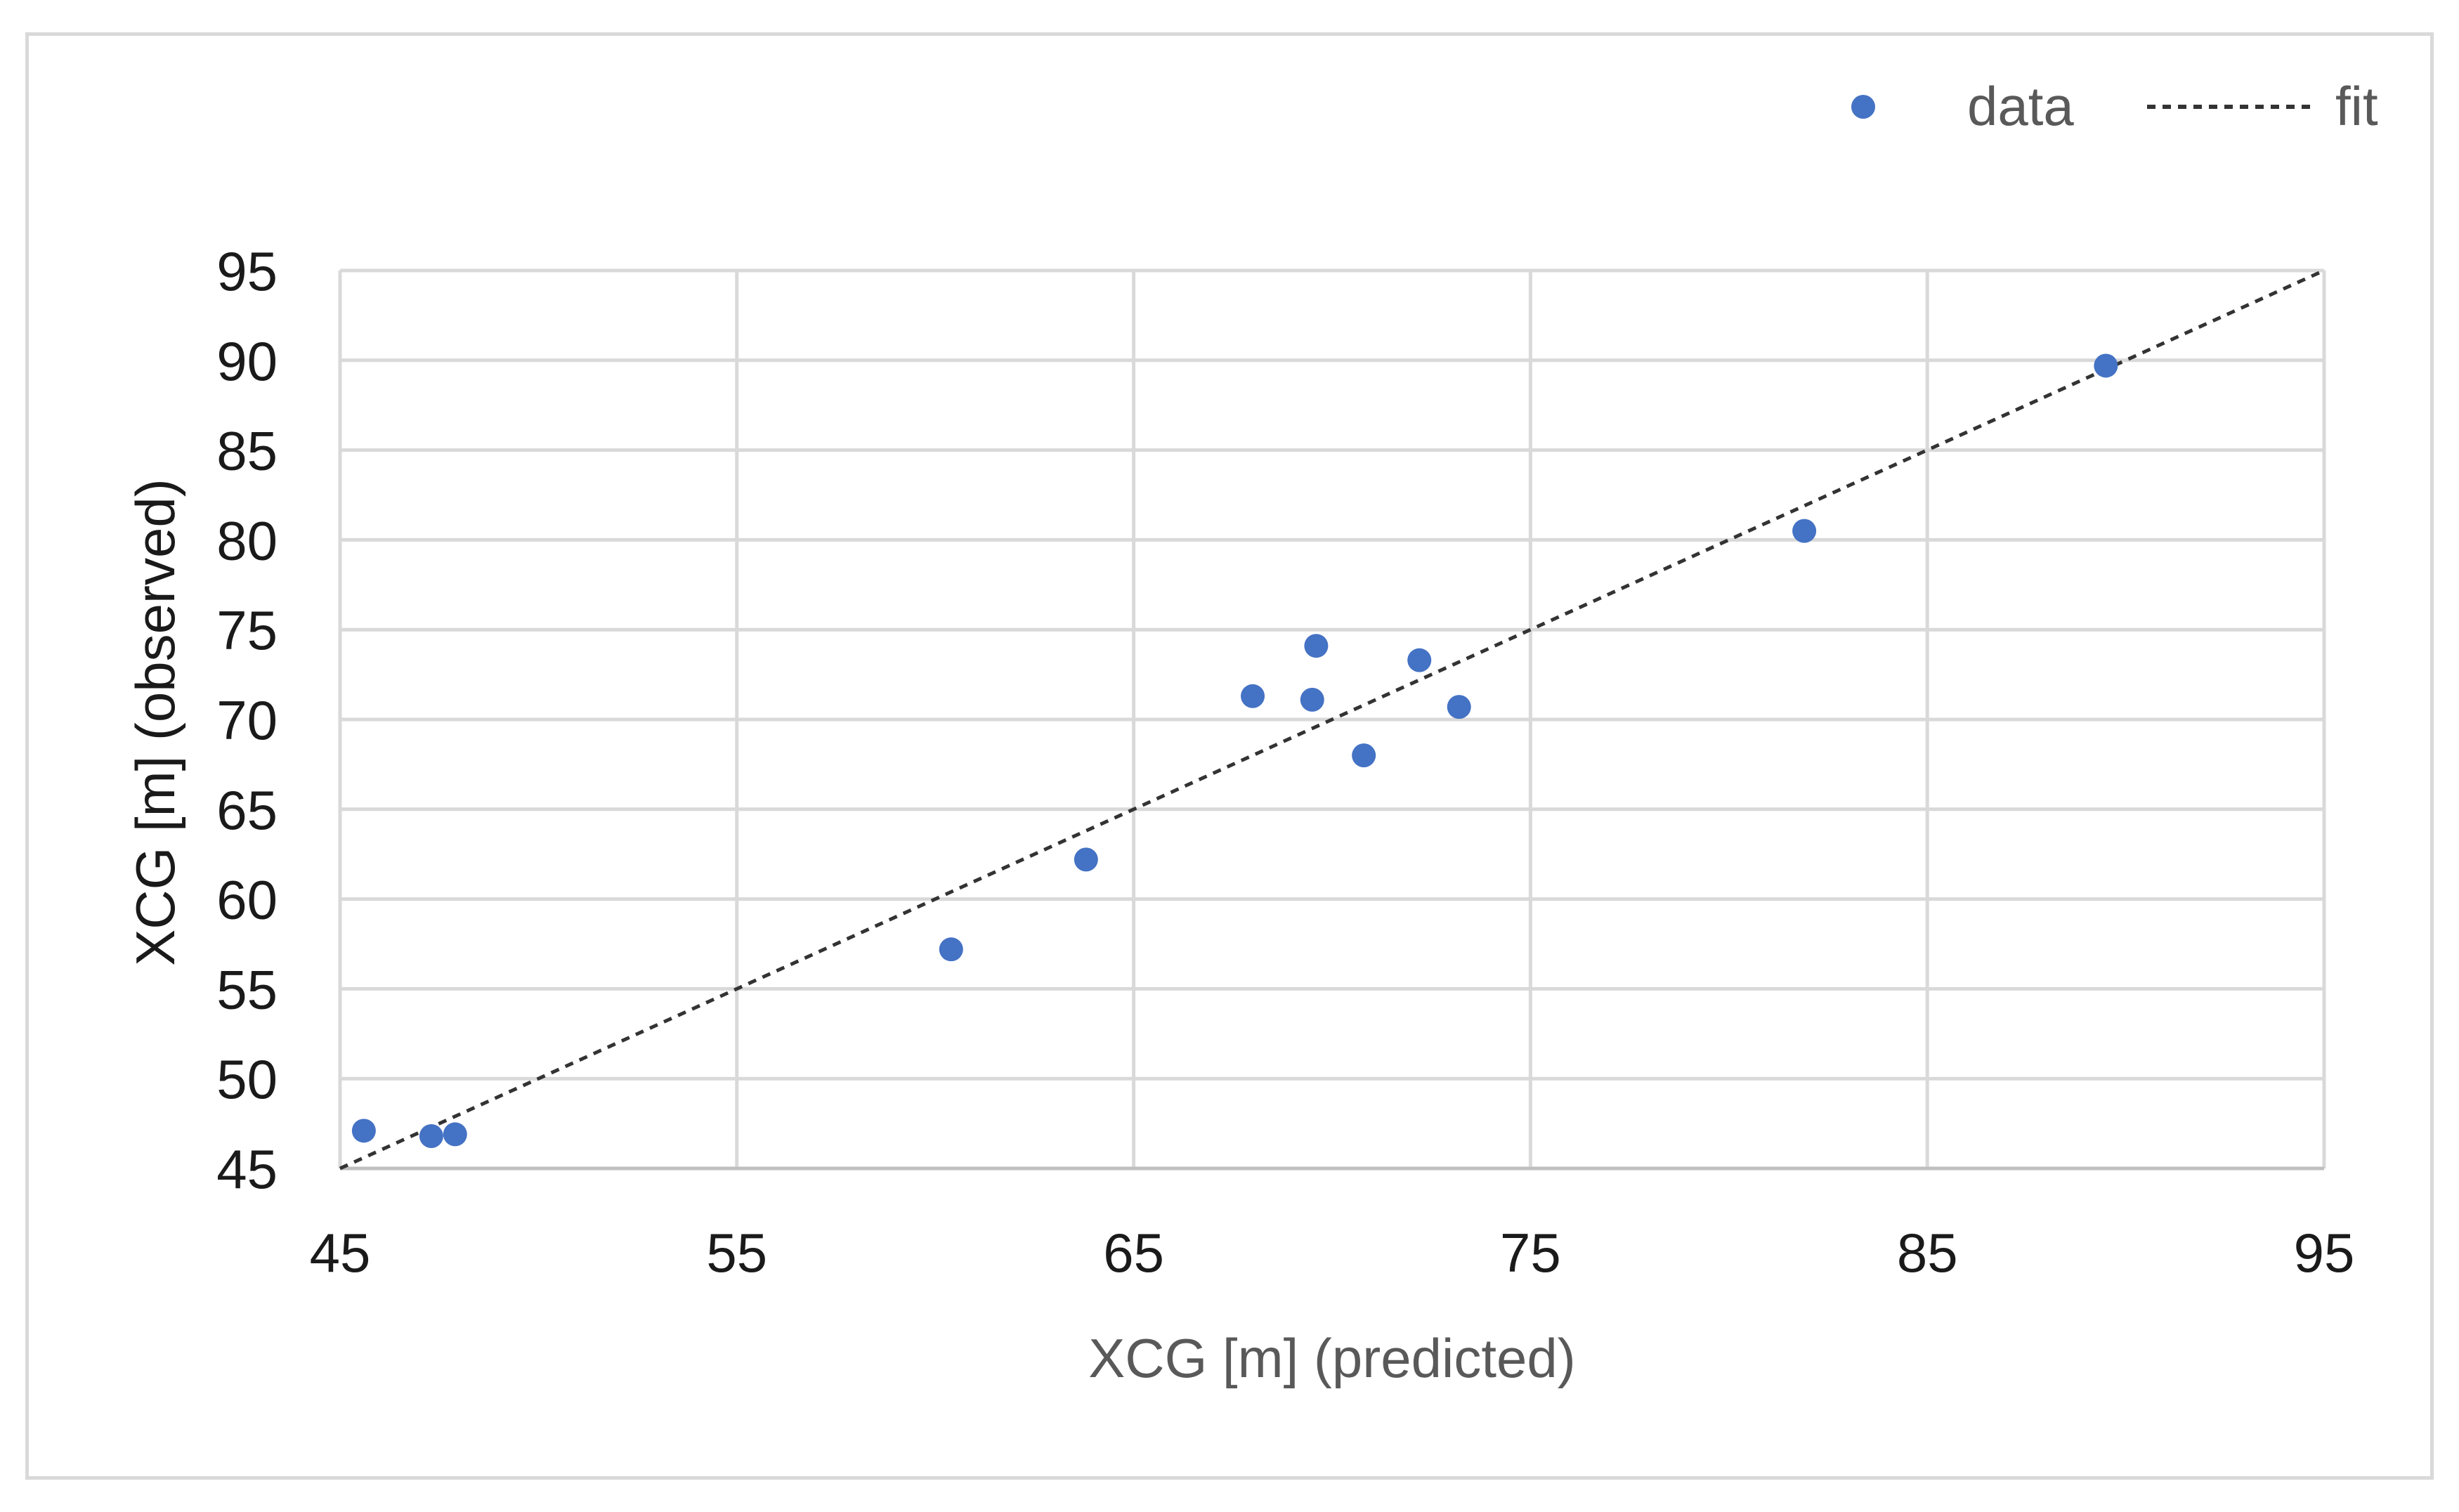  What do you see at coordinates (247, 361) in the screenshot?
I see `y-tick-label-9: 90` at bounding box center [247, 361].